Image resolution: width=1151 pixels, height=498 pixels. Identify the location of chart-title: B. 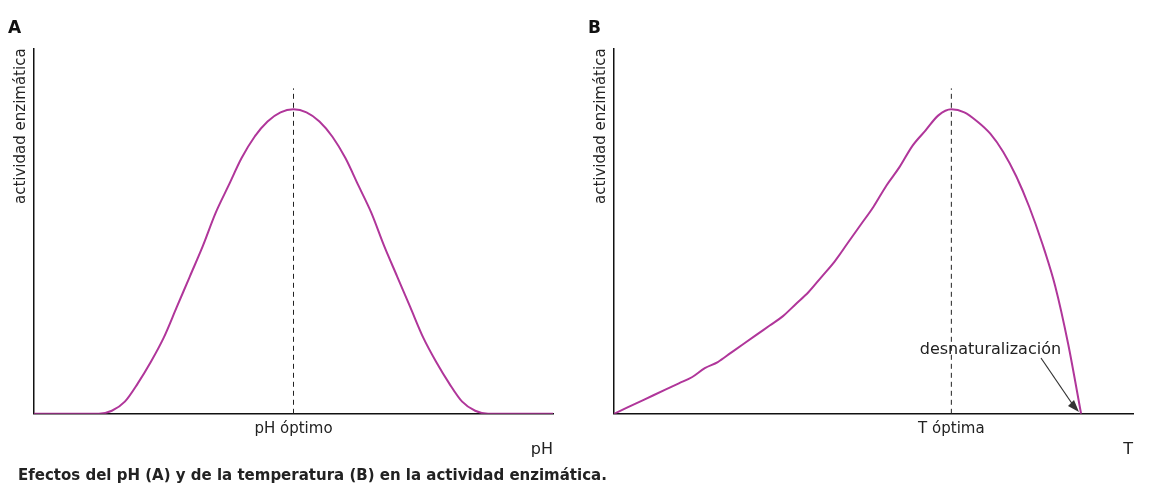
(594, 26).